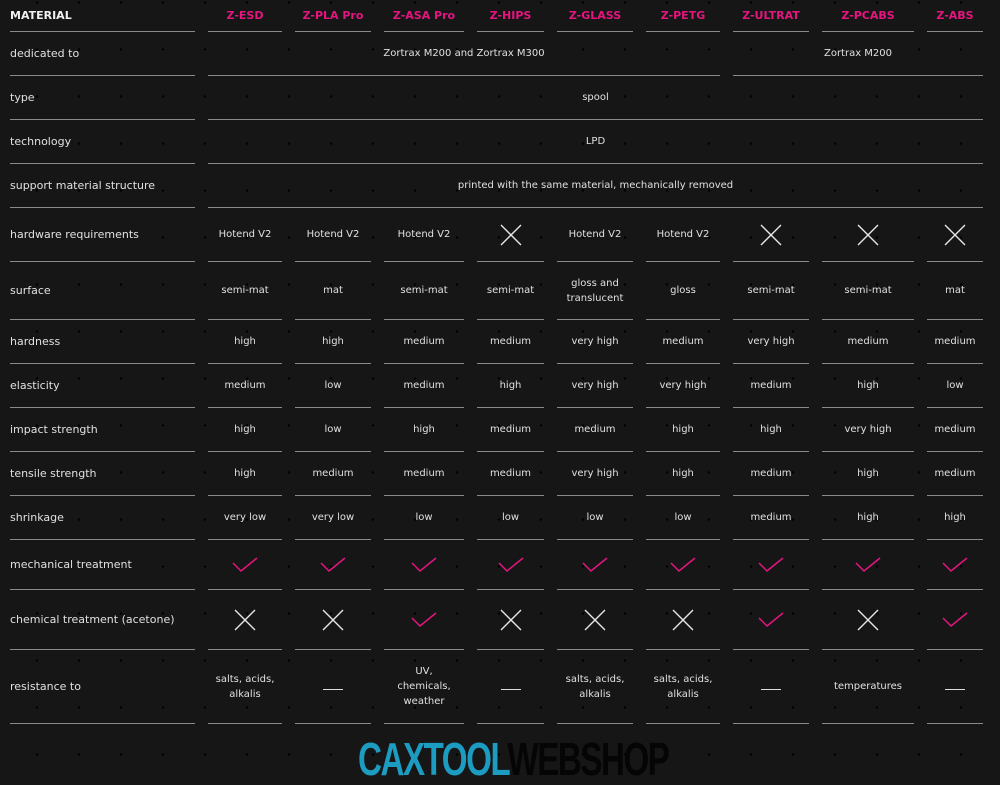 This screenshot has height=785, width=1000. What do you see at coordinates (683, 16) in the screenshot?
I see `header-material: Z-PETG` at bounding box center [683, 16].